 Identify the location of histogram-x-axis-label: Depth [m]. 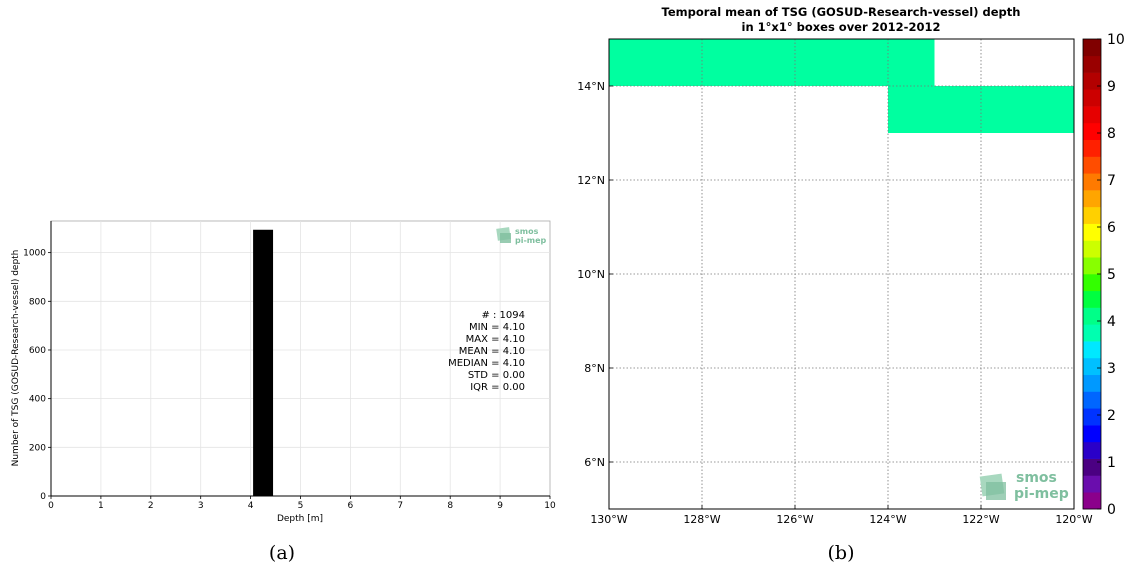
(300, 519).